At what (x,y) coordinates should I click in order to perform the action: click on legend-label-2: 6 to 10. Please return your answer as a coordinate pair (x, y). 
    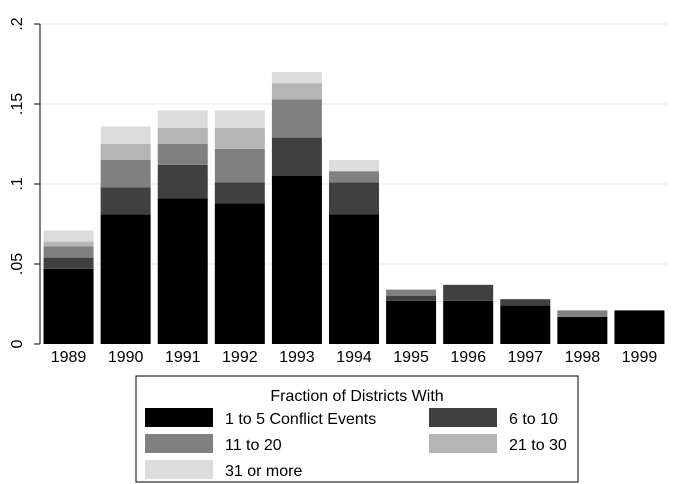
    Looking at the image, I should click on (533, 419).